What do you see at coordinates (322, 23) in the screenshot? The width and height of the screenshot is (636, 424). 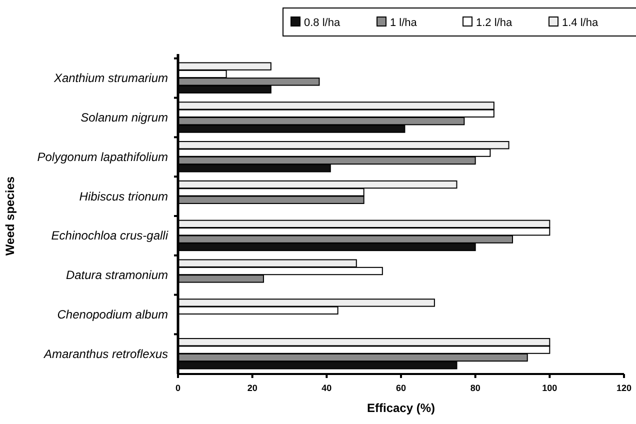 I see `legend-label: 0.8 l/ha` at bounding box center [322, 23].